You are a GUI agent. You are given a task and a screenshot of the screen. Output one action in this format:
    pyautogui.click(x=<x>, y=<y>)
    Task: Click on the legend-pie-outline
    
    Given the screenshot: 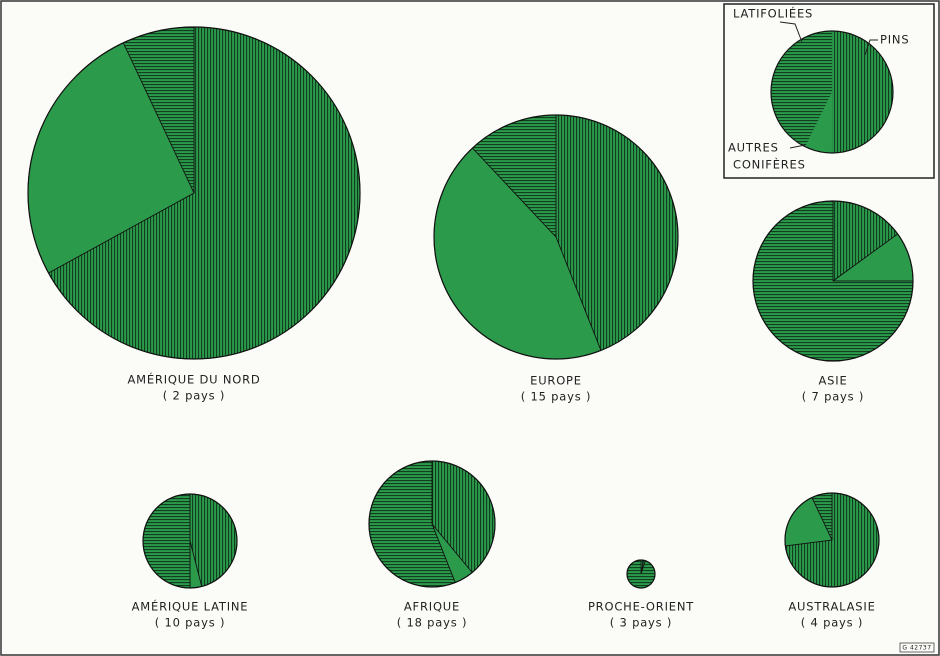 What is the action you would take?
    pyautogui.click(x=832, y=92)
    